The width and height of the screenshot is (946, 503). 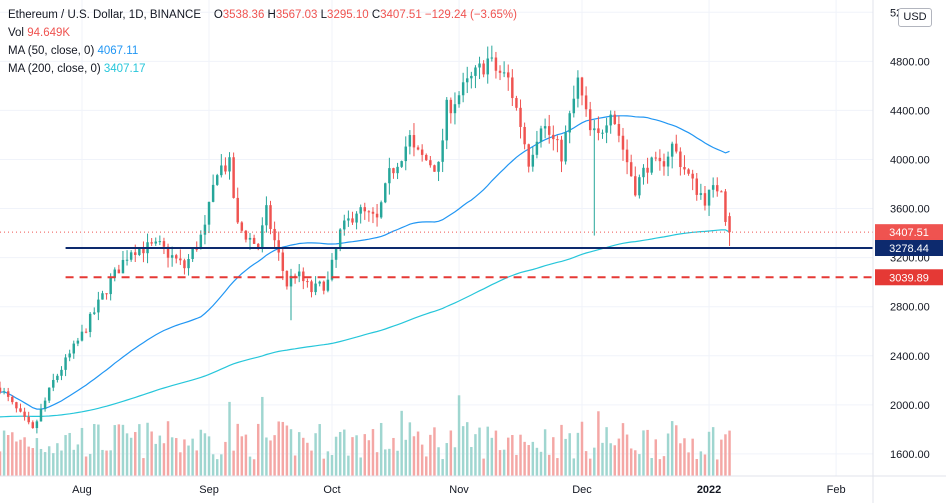 What do you see at coordinates (16, 33) in the screenshot?
I see `volume-label: Vol` at bounding box center [16, 33].